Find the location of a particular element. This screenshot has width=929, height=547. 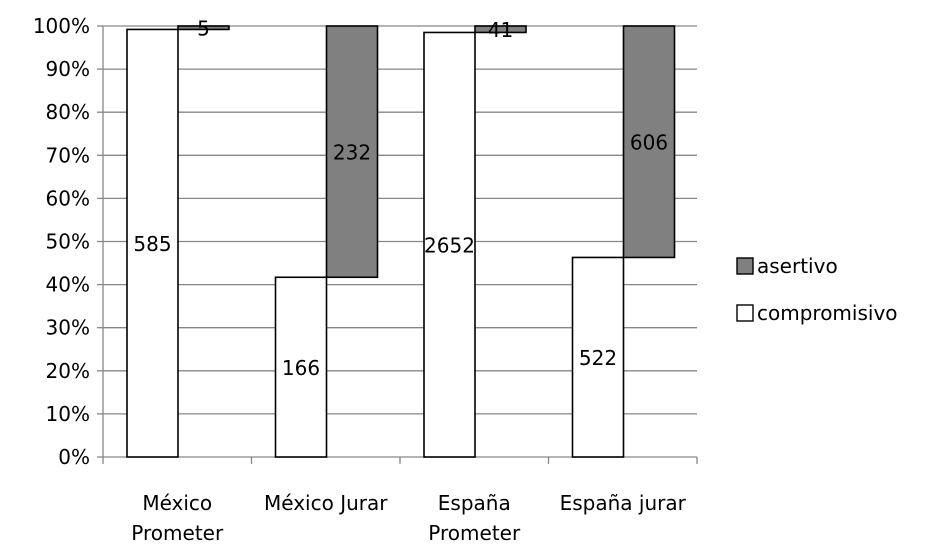

x-category-label: España is located at coordinates (474, 503).